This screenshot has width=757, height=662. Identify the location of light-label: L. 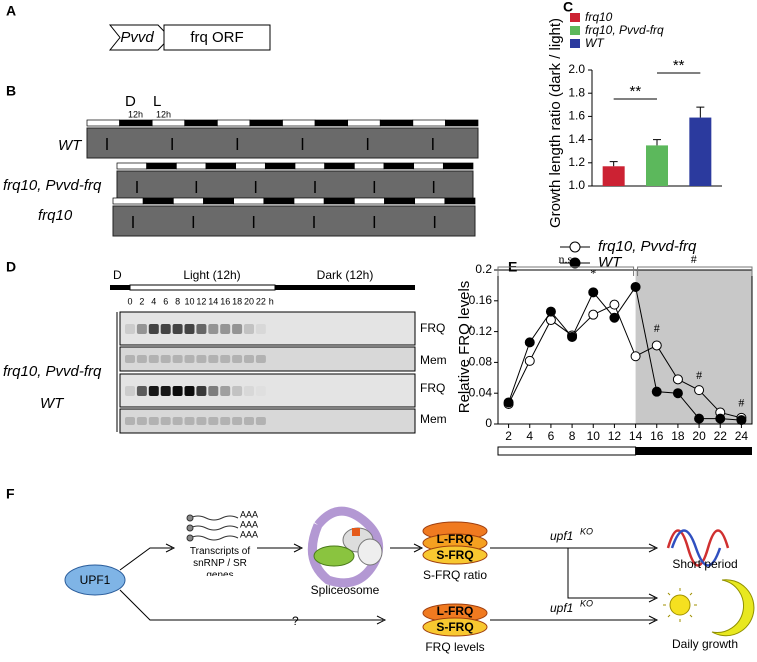
(157, 101).